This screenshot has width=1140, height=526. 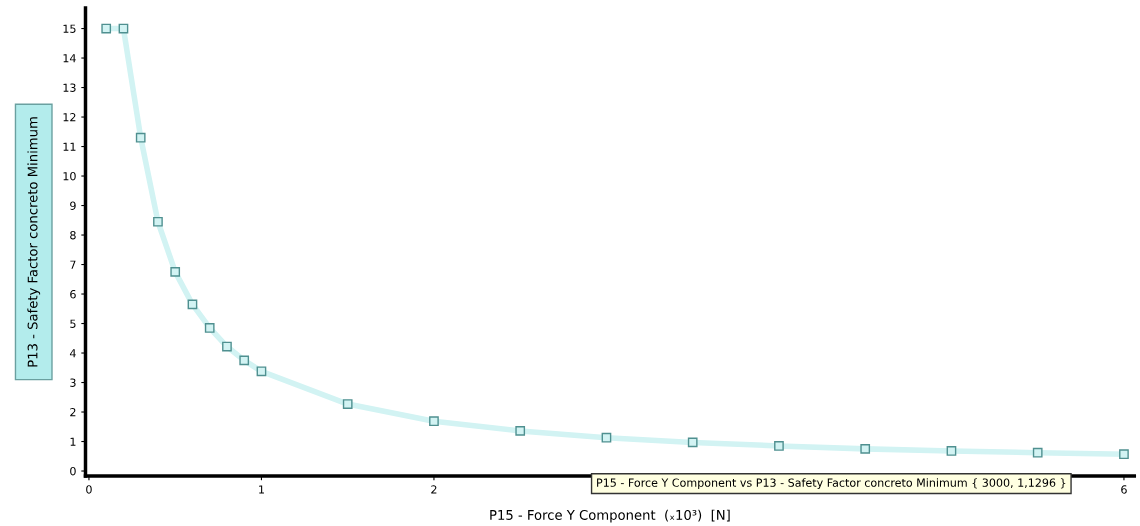 I want to click on y-axis-title: P13 - Safety Factor concreto Minimum, so click(x=34, y=242).